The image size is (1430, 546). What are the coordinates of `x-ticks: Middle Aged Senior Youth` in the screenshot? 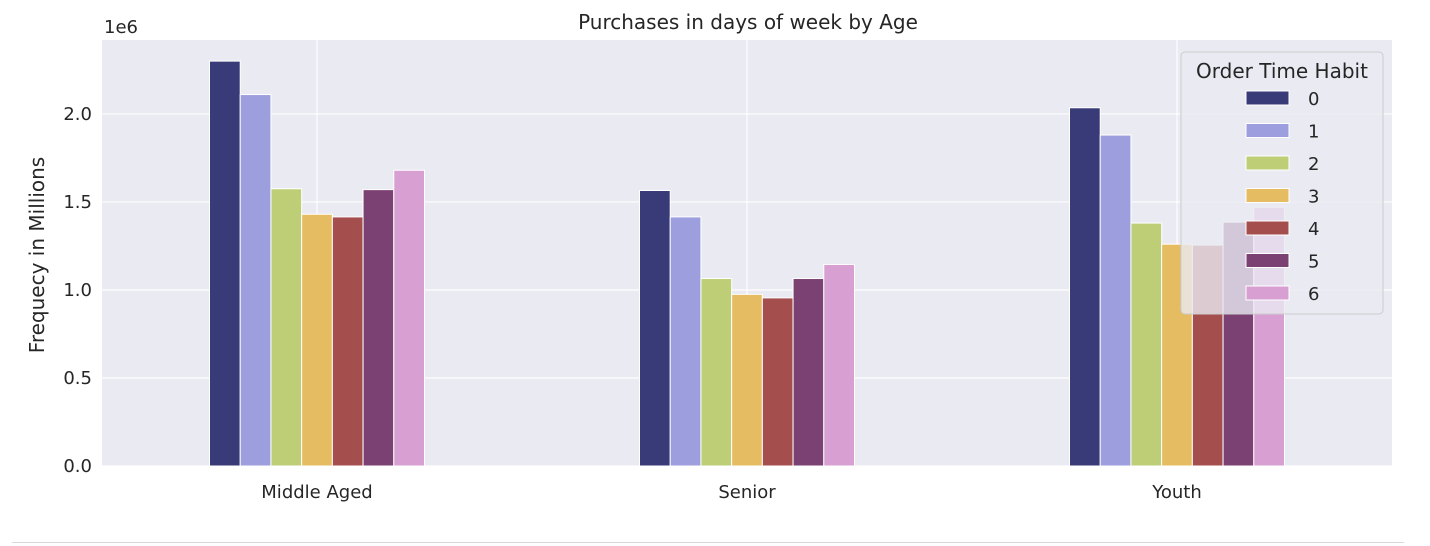 It's located at (731, 492).